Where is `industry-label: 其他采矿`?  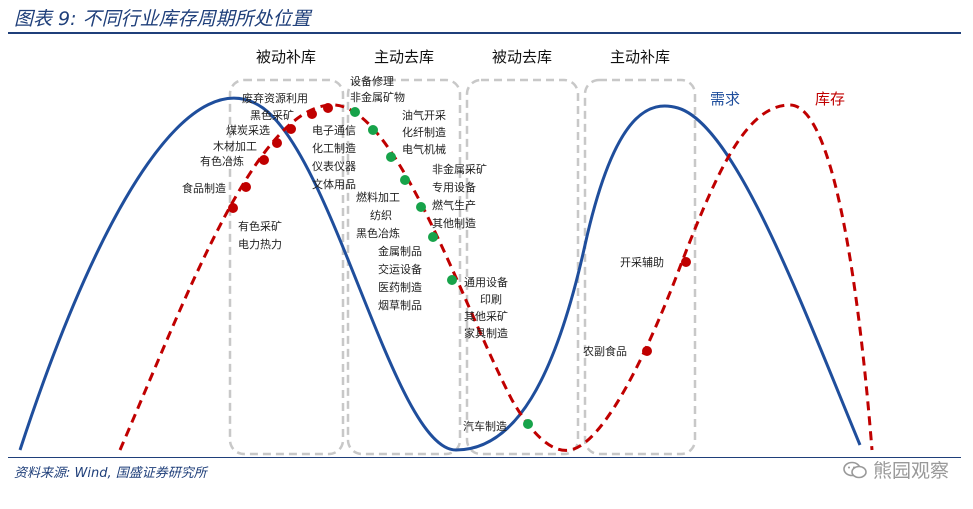 industry-label: 其他采矿 is located at coordinates (486, 316).